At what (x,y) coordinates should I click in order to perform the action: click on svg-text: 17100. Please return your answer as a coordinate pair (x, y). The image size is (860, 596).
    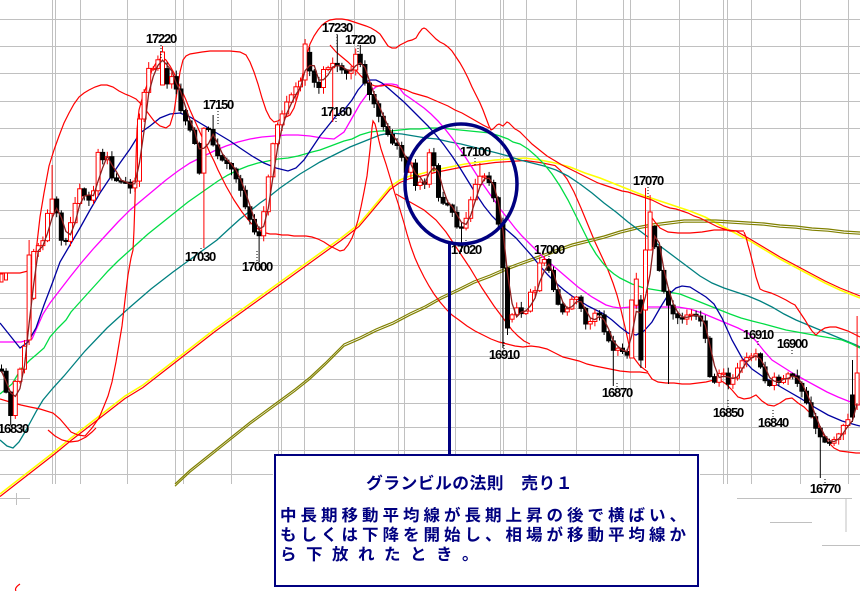
    Looking at the image, I should click on (475, 151).